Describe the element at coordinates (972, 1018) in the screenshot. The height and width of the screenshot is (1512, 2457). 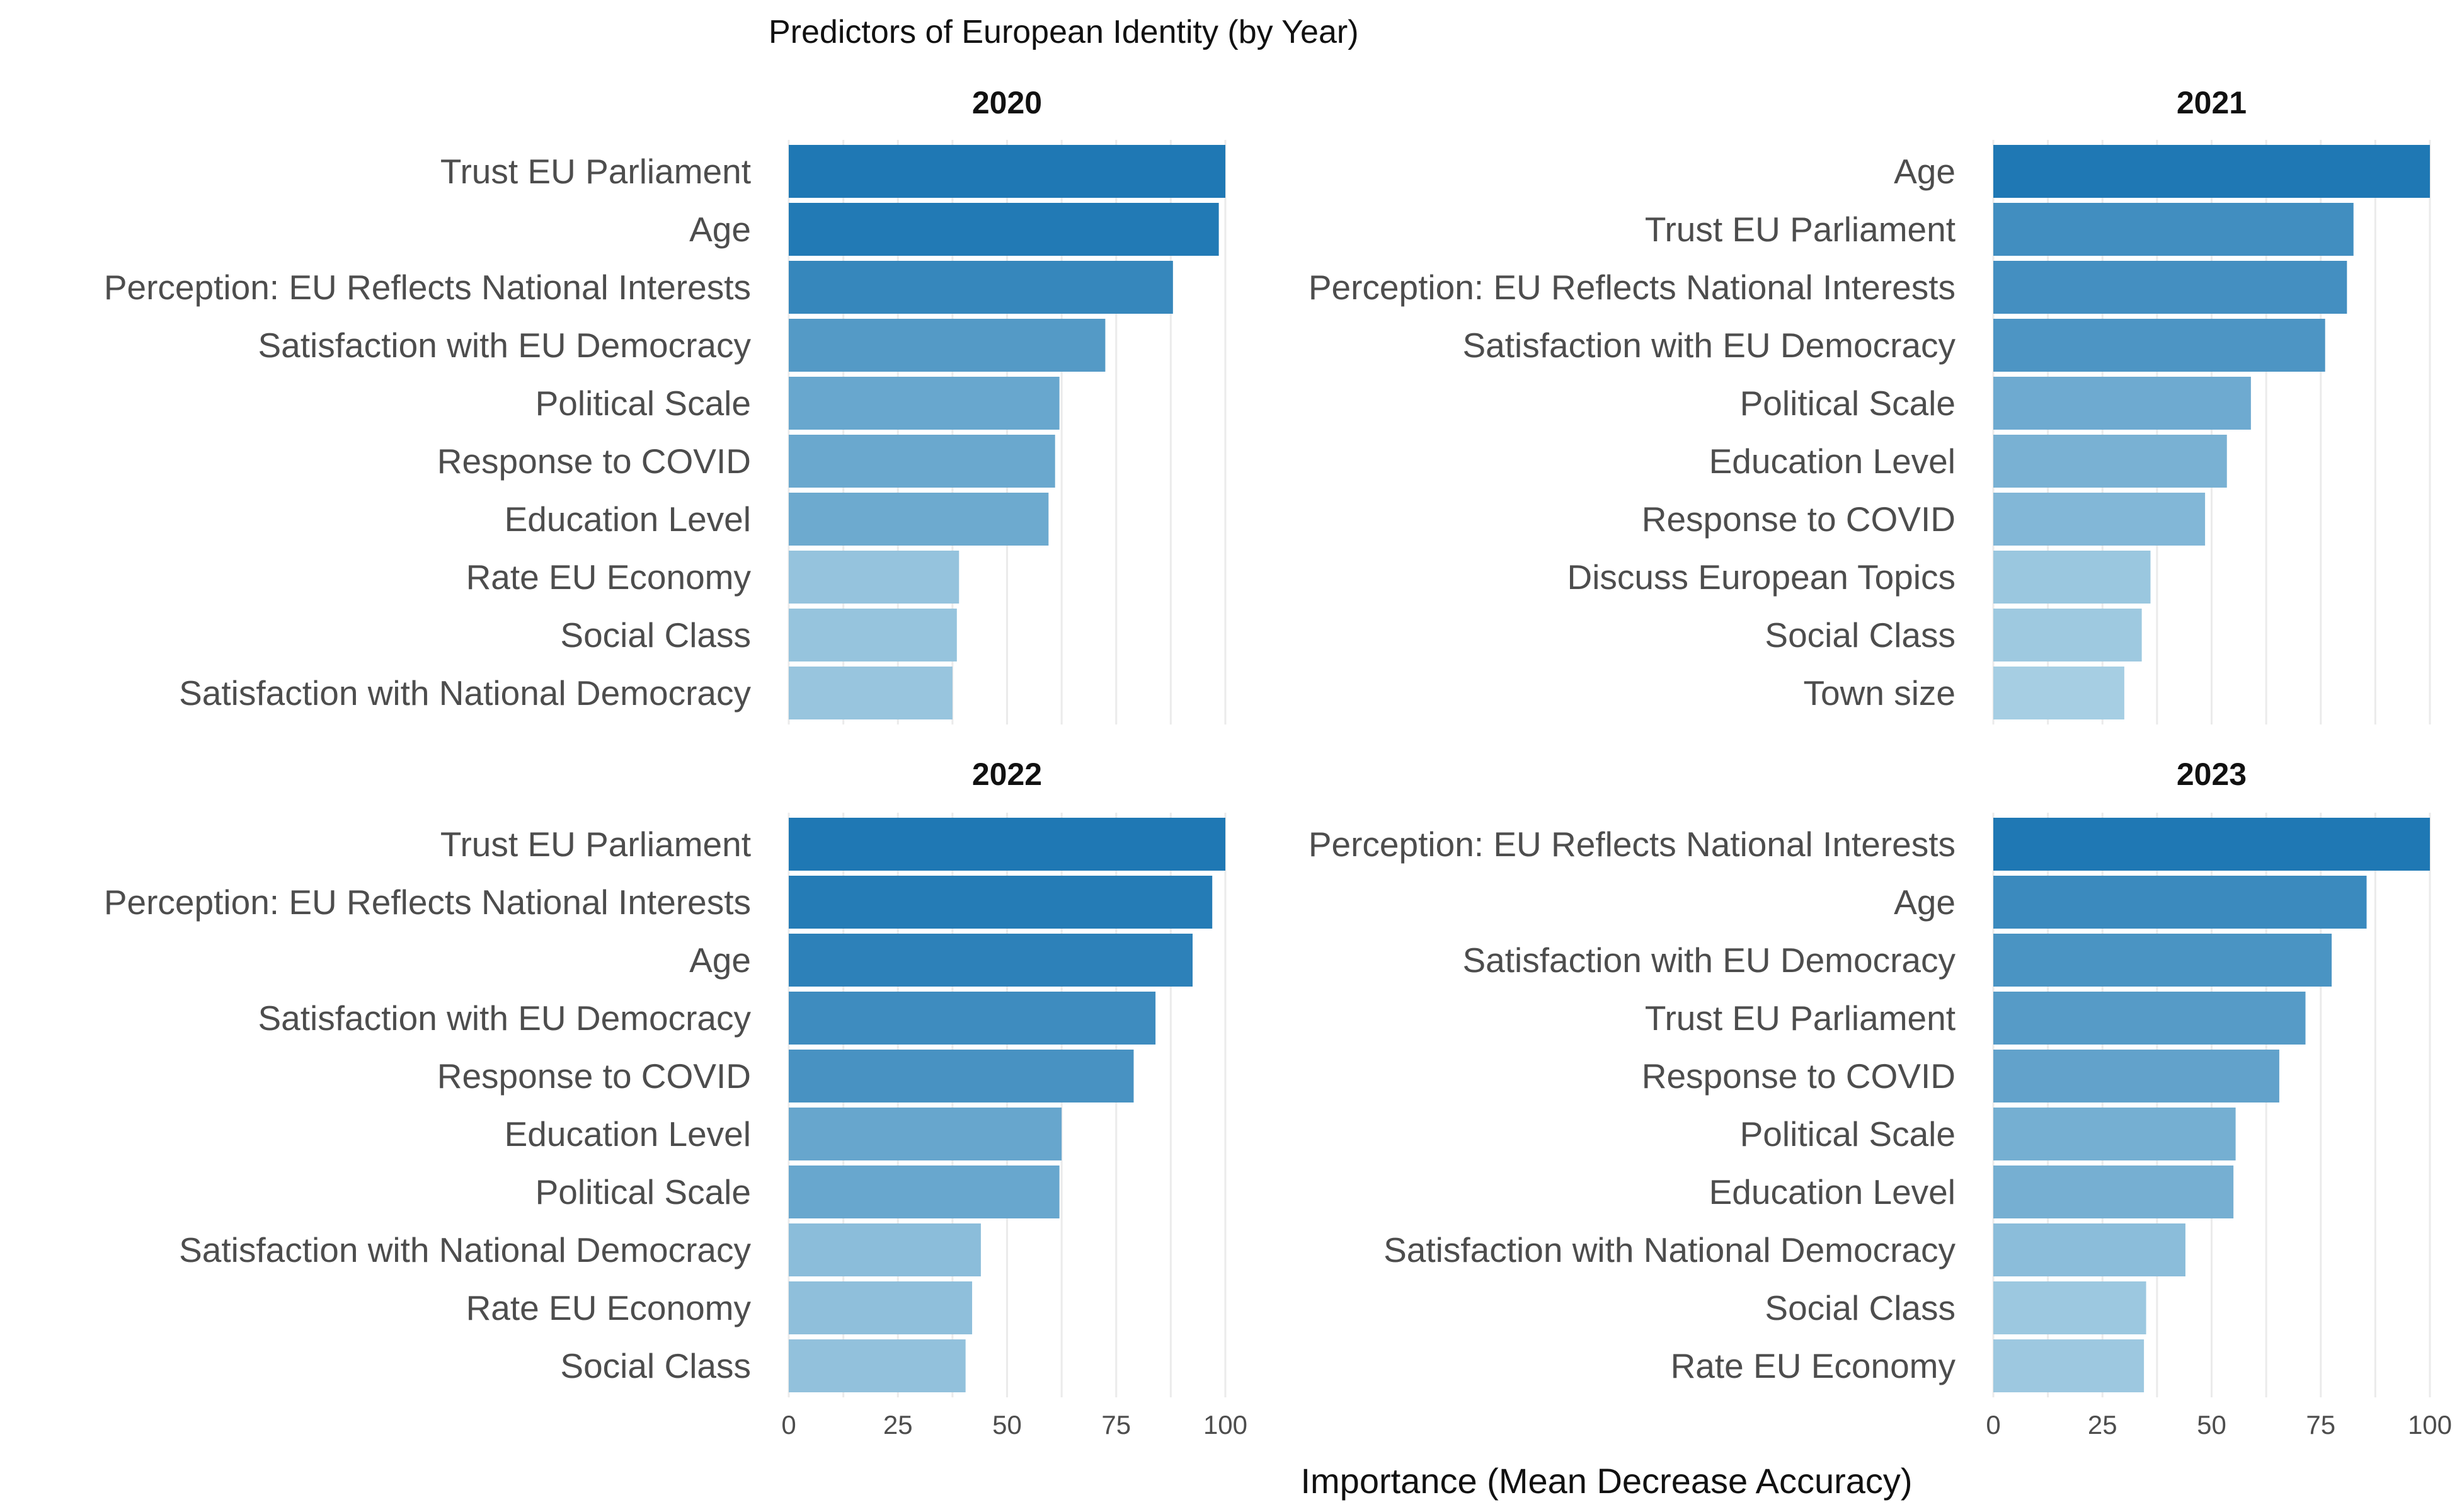
I see `bar-2022-satisfaction-with-eu-democracy` at that location.